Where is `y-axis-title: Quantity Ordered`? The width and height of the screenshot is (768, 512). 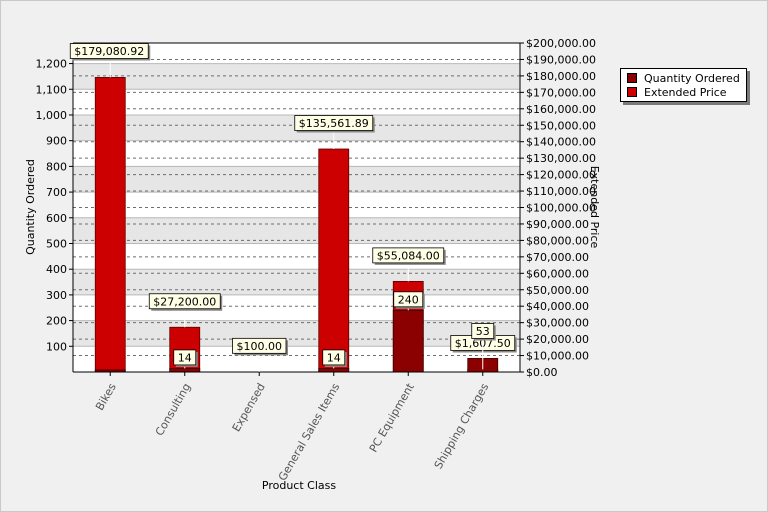
y-axis-title: Quantity Ordered is located at coordinates (30, 207).